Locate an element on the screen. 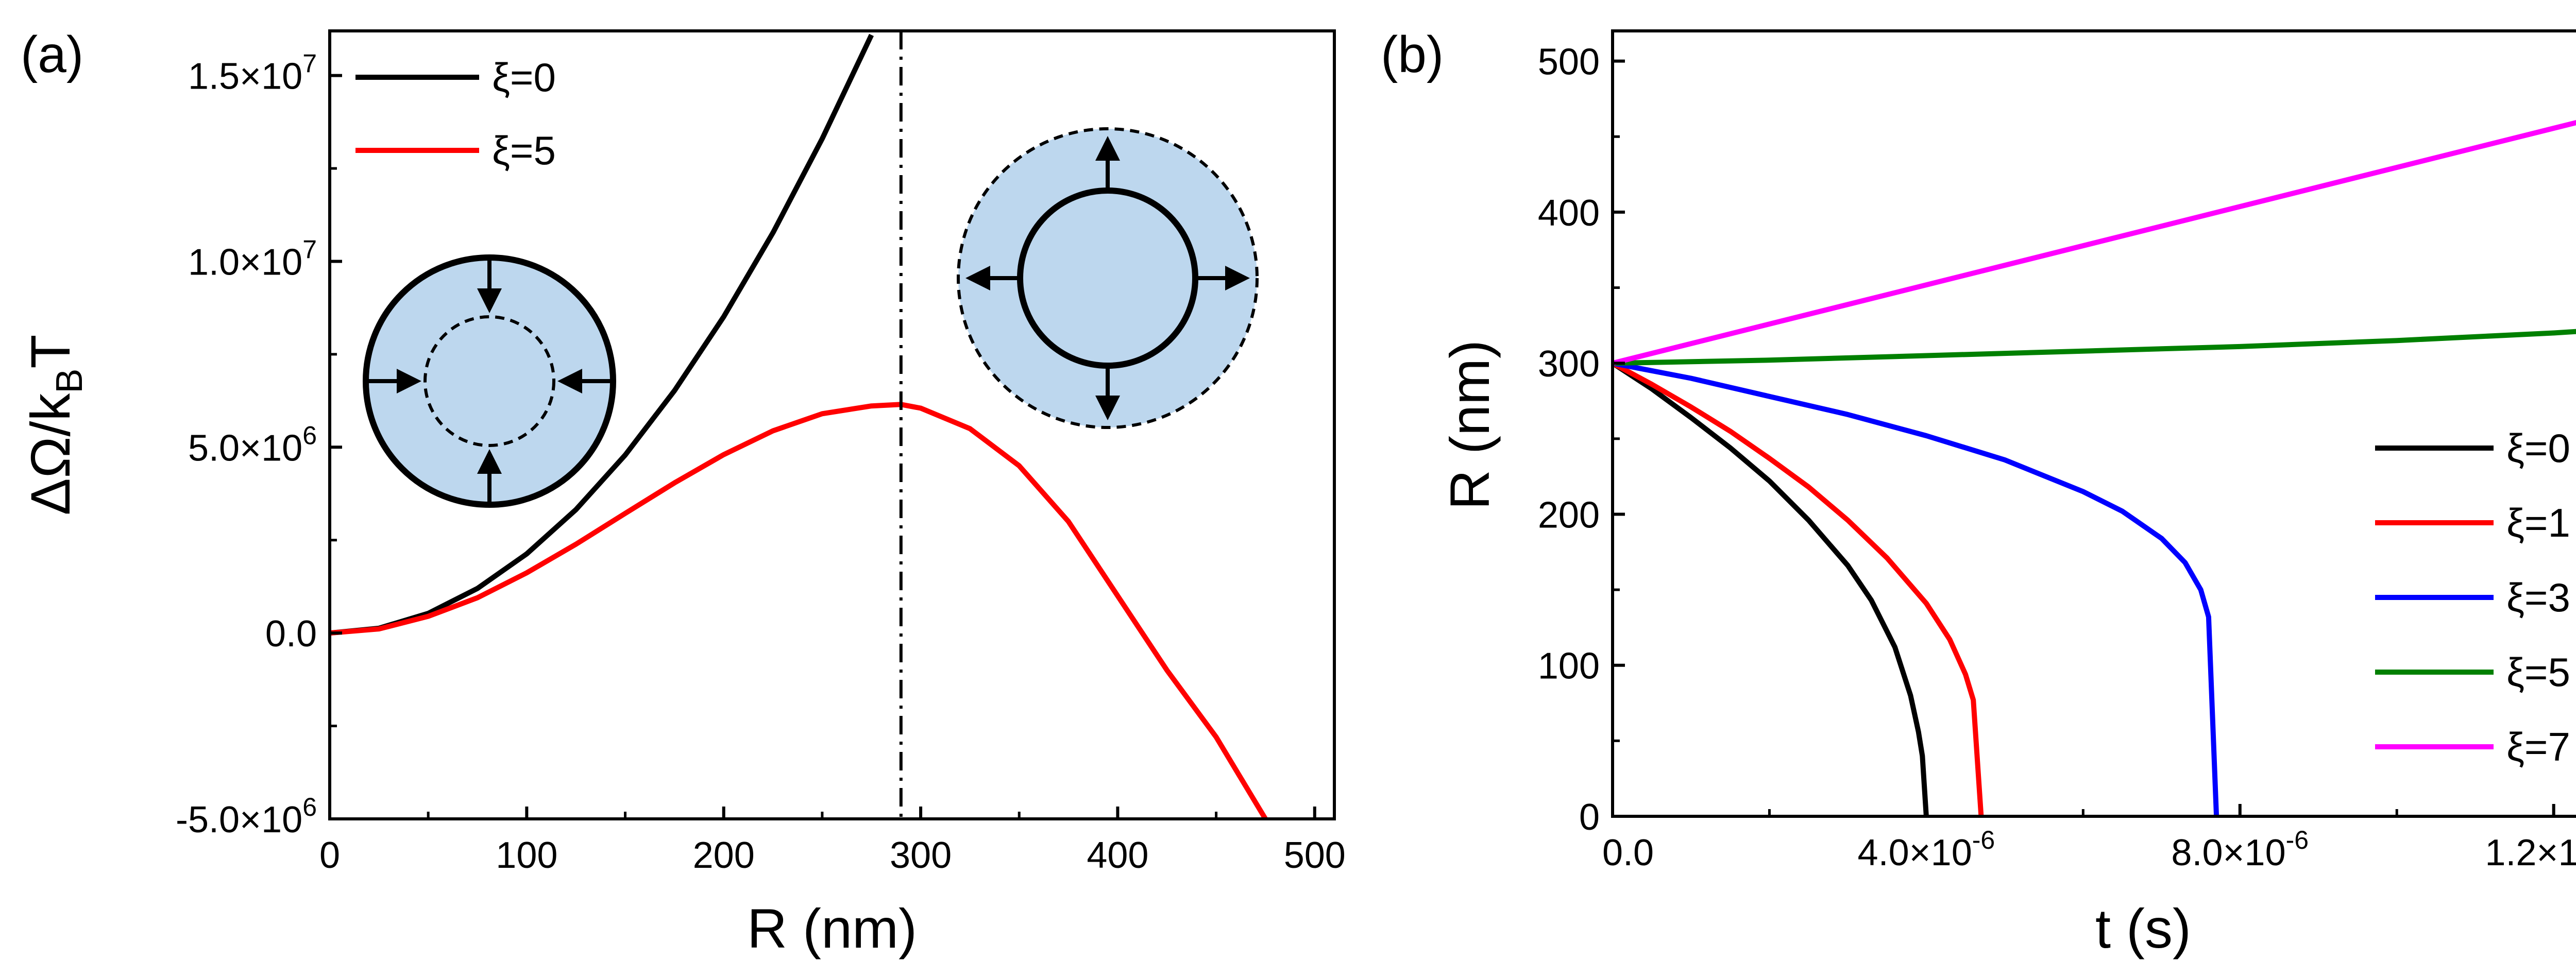  panel-a-y-tick-label: 1.5×10⁷ is located at coordinates (252, 73).